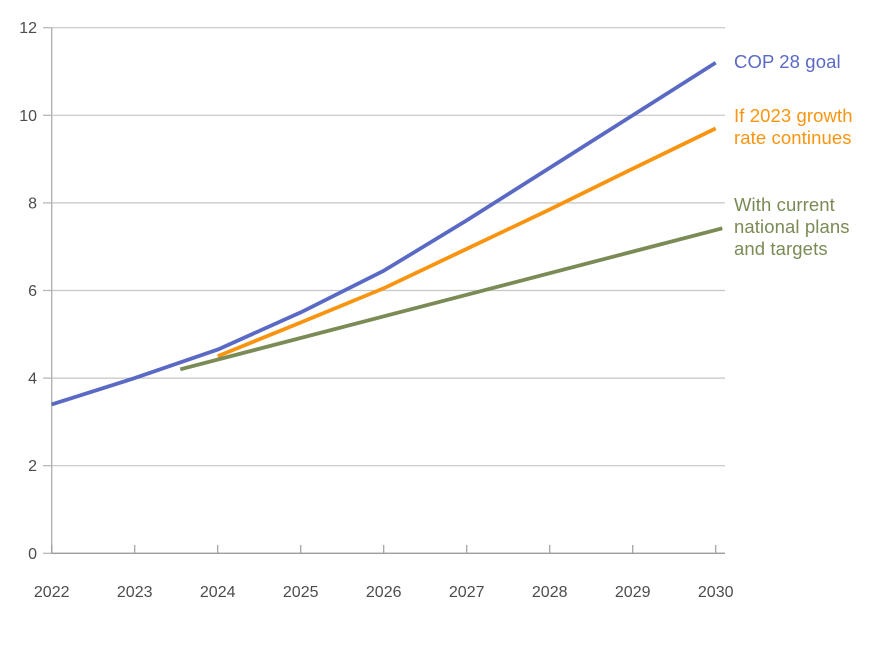  What do you see at coordinates (32, 203) in the screenshot?
I see `y-tick-label: 8` at bounding box center [32, 203].